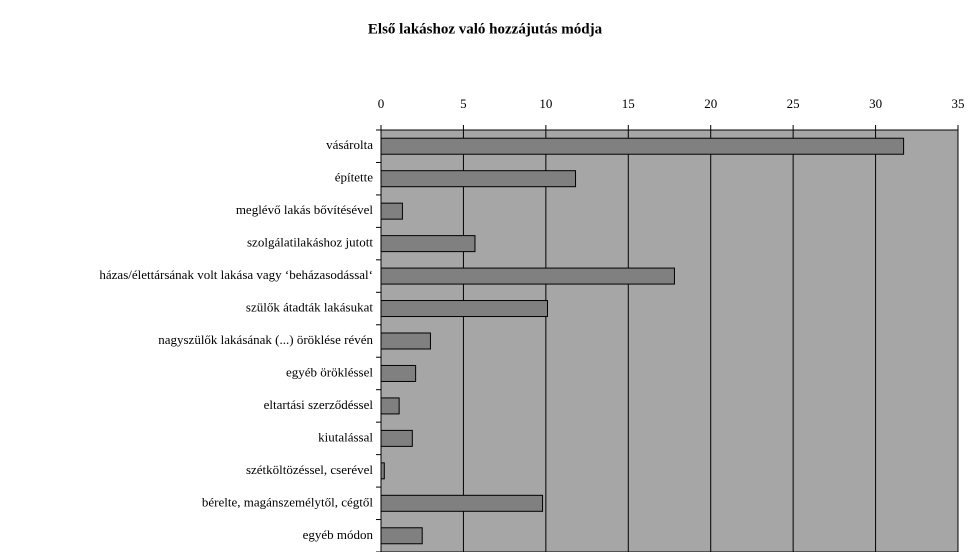 The width and height of the screenshot is (970, 552). I want to click on x-tick-label: 30, so click(875, 103).